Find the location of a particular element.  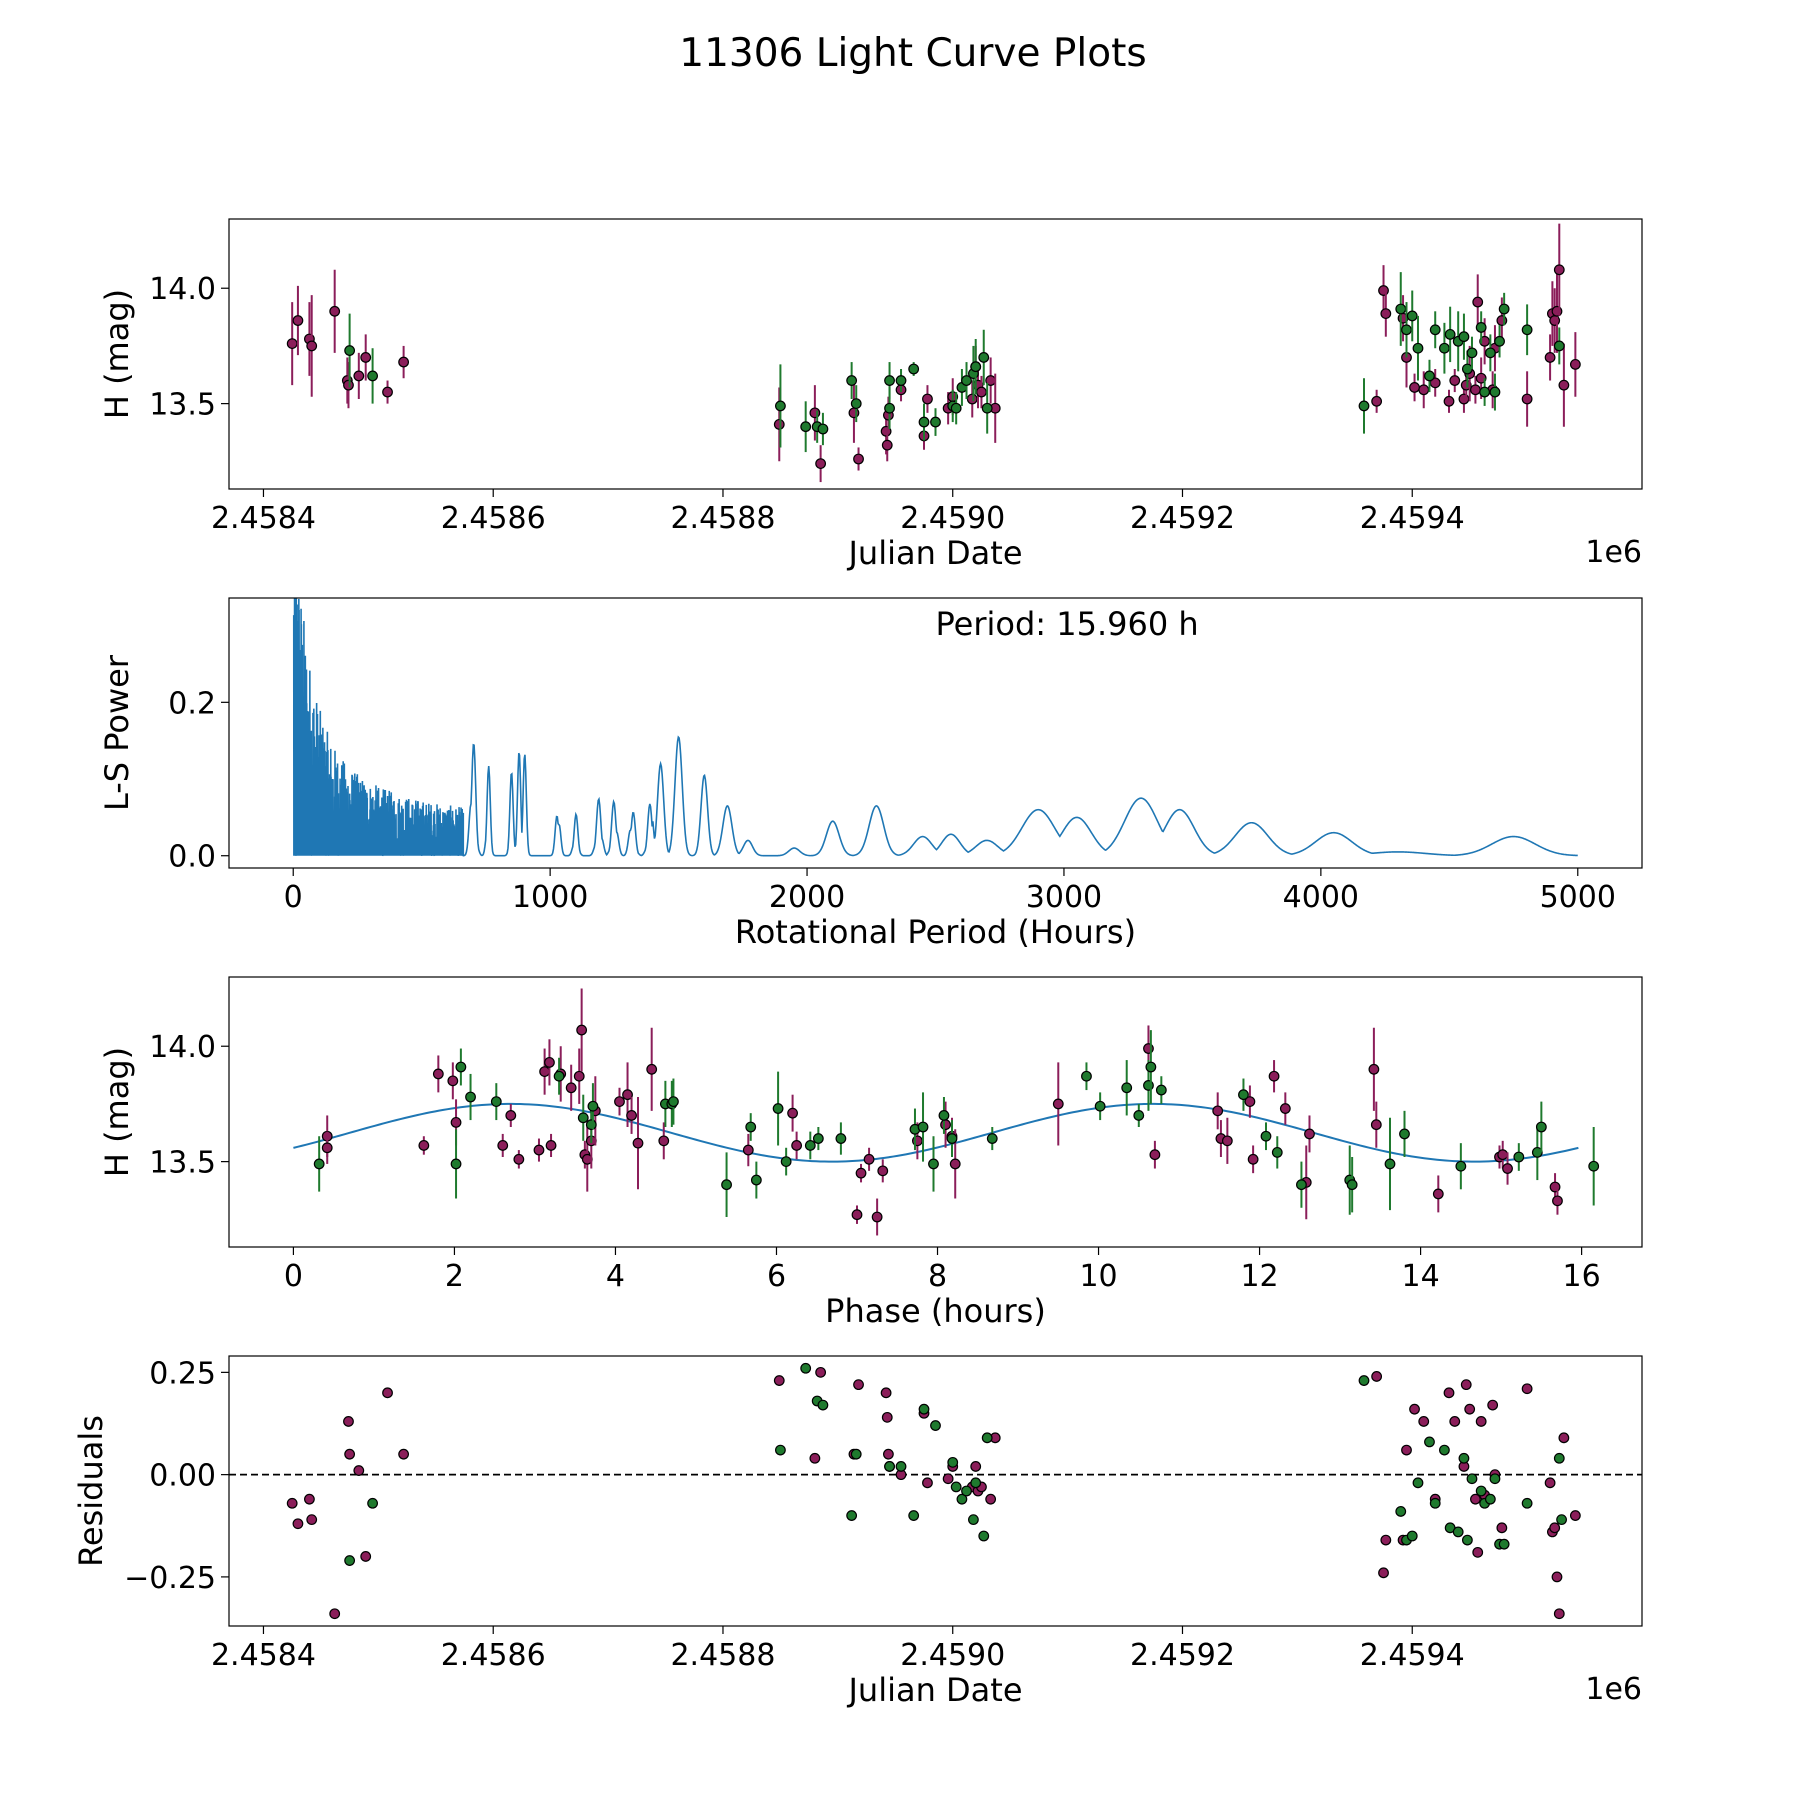

y-axis-label: H (mag) is located at coordinates (117, 1112).